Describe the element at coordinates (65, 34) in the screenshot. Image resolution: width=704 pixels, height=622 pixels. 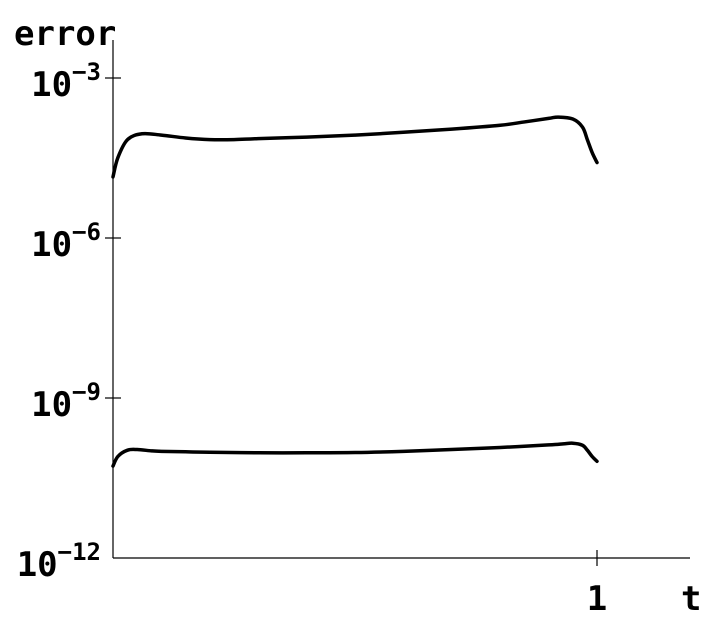
I see `y-axis-label: error` at that location.